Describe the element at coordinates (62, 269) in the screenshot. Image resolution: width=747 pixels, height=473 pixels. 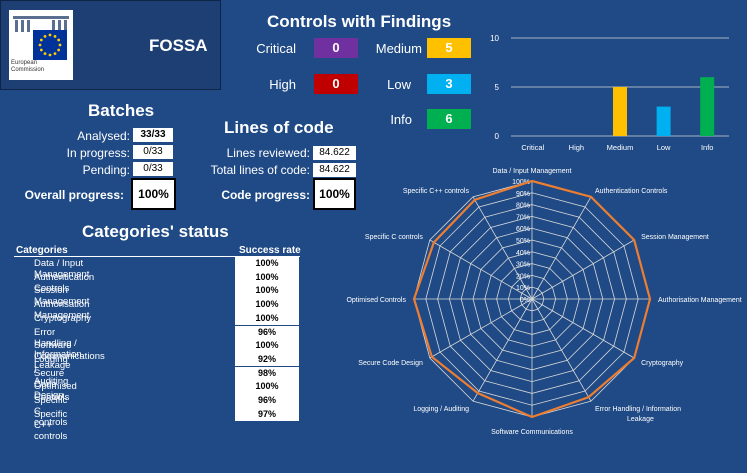
I see `category-row-name: Data / Input Management` at that location.